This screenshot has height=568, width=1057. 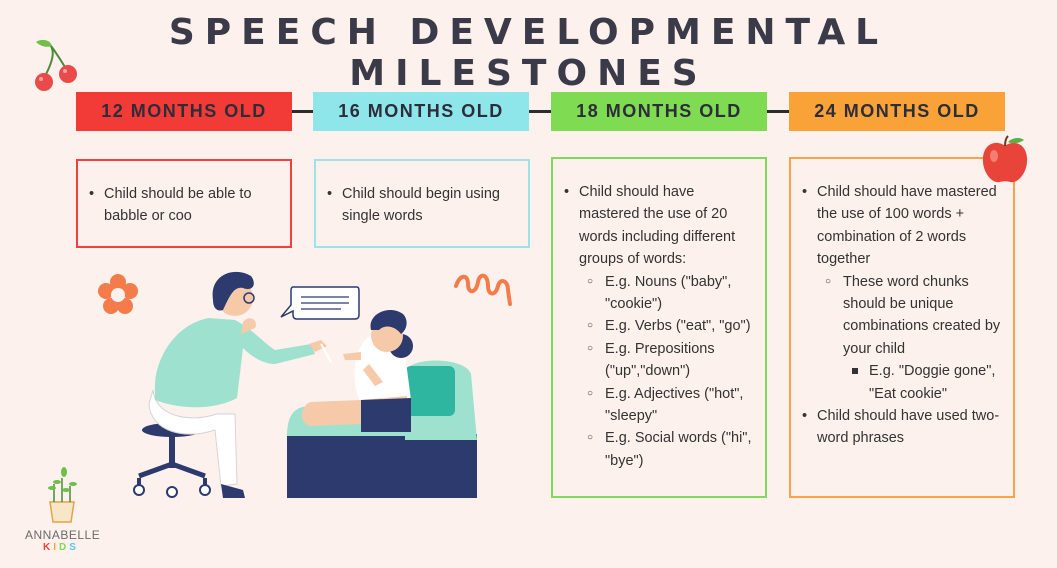 What do you see at coordinates (897, 111) in the screenshot?
I see `header-24-months: 24 MONTHS OLD` at bounding box center [897, 111].